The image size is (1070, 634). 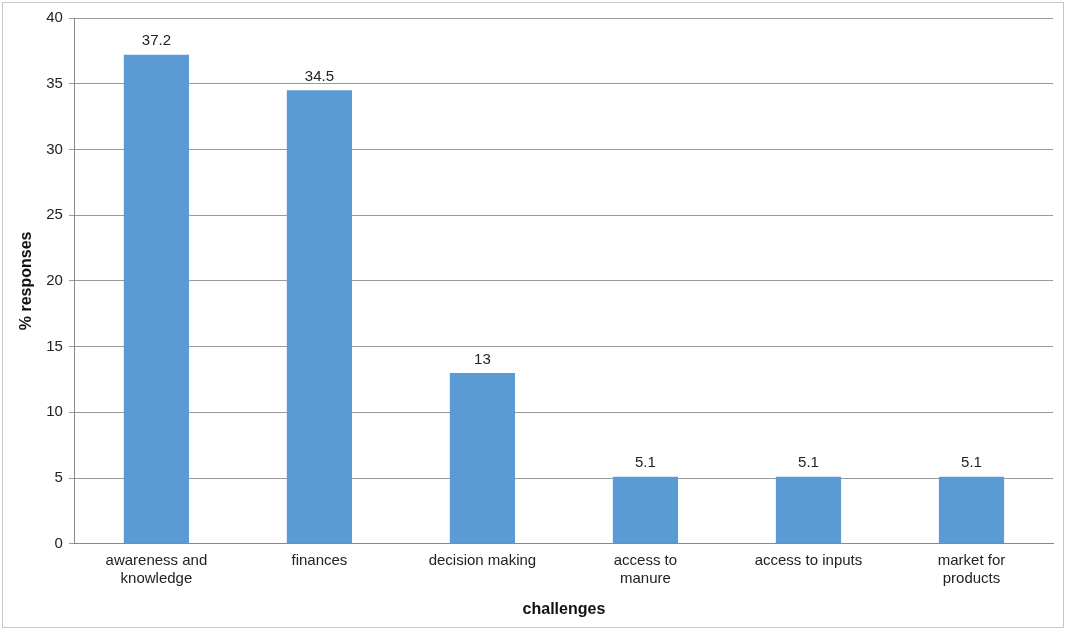 What do you see at coordinates (58, 477) in the screenshot?
I see `y-tick-label: 5` at bounding box center [58, 477].